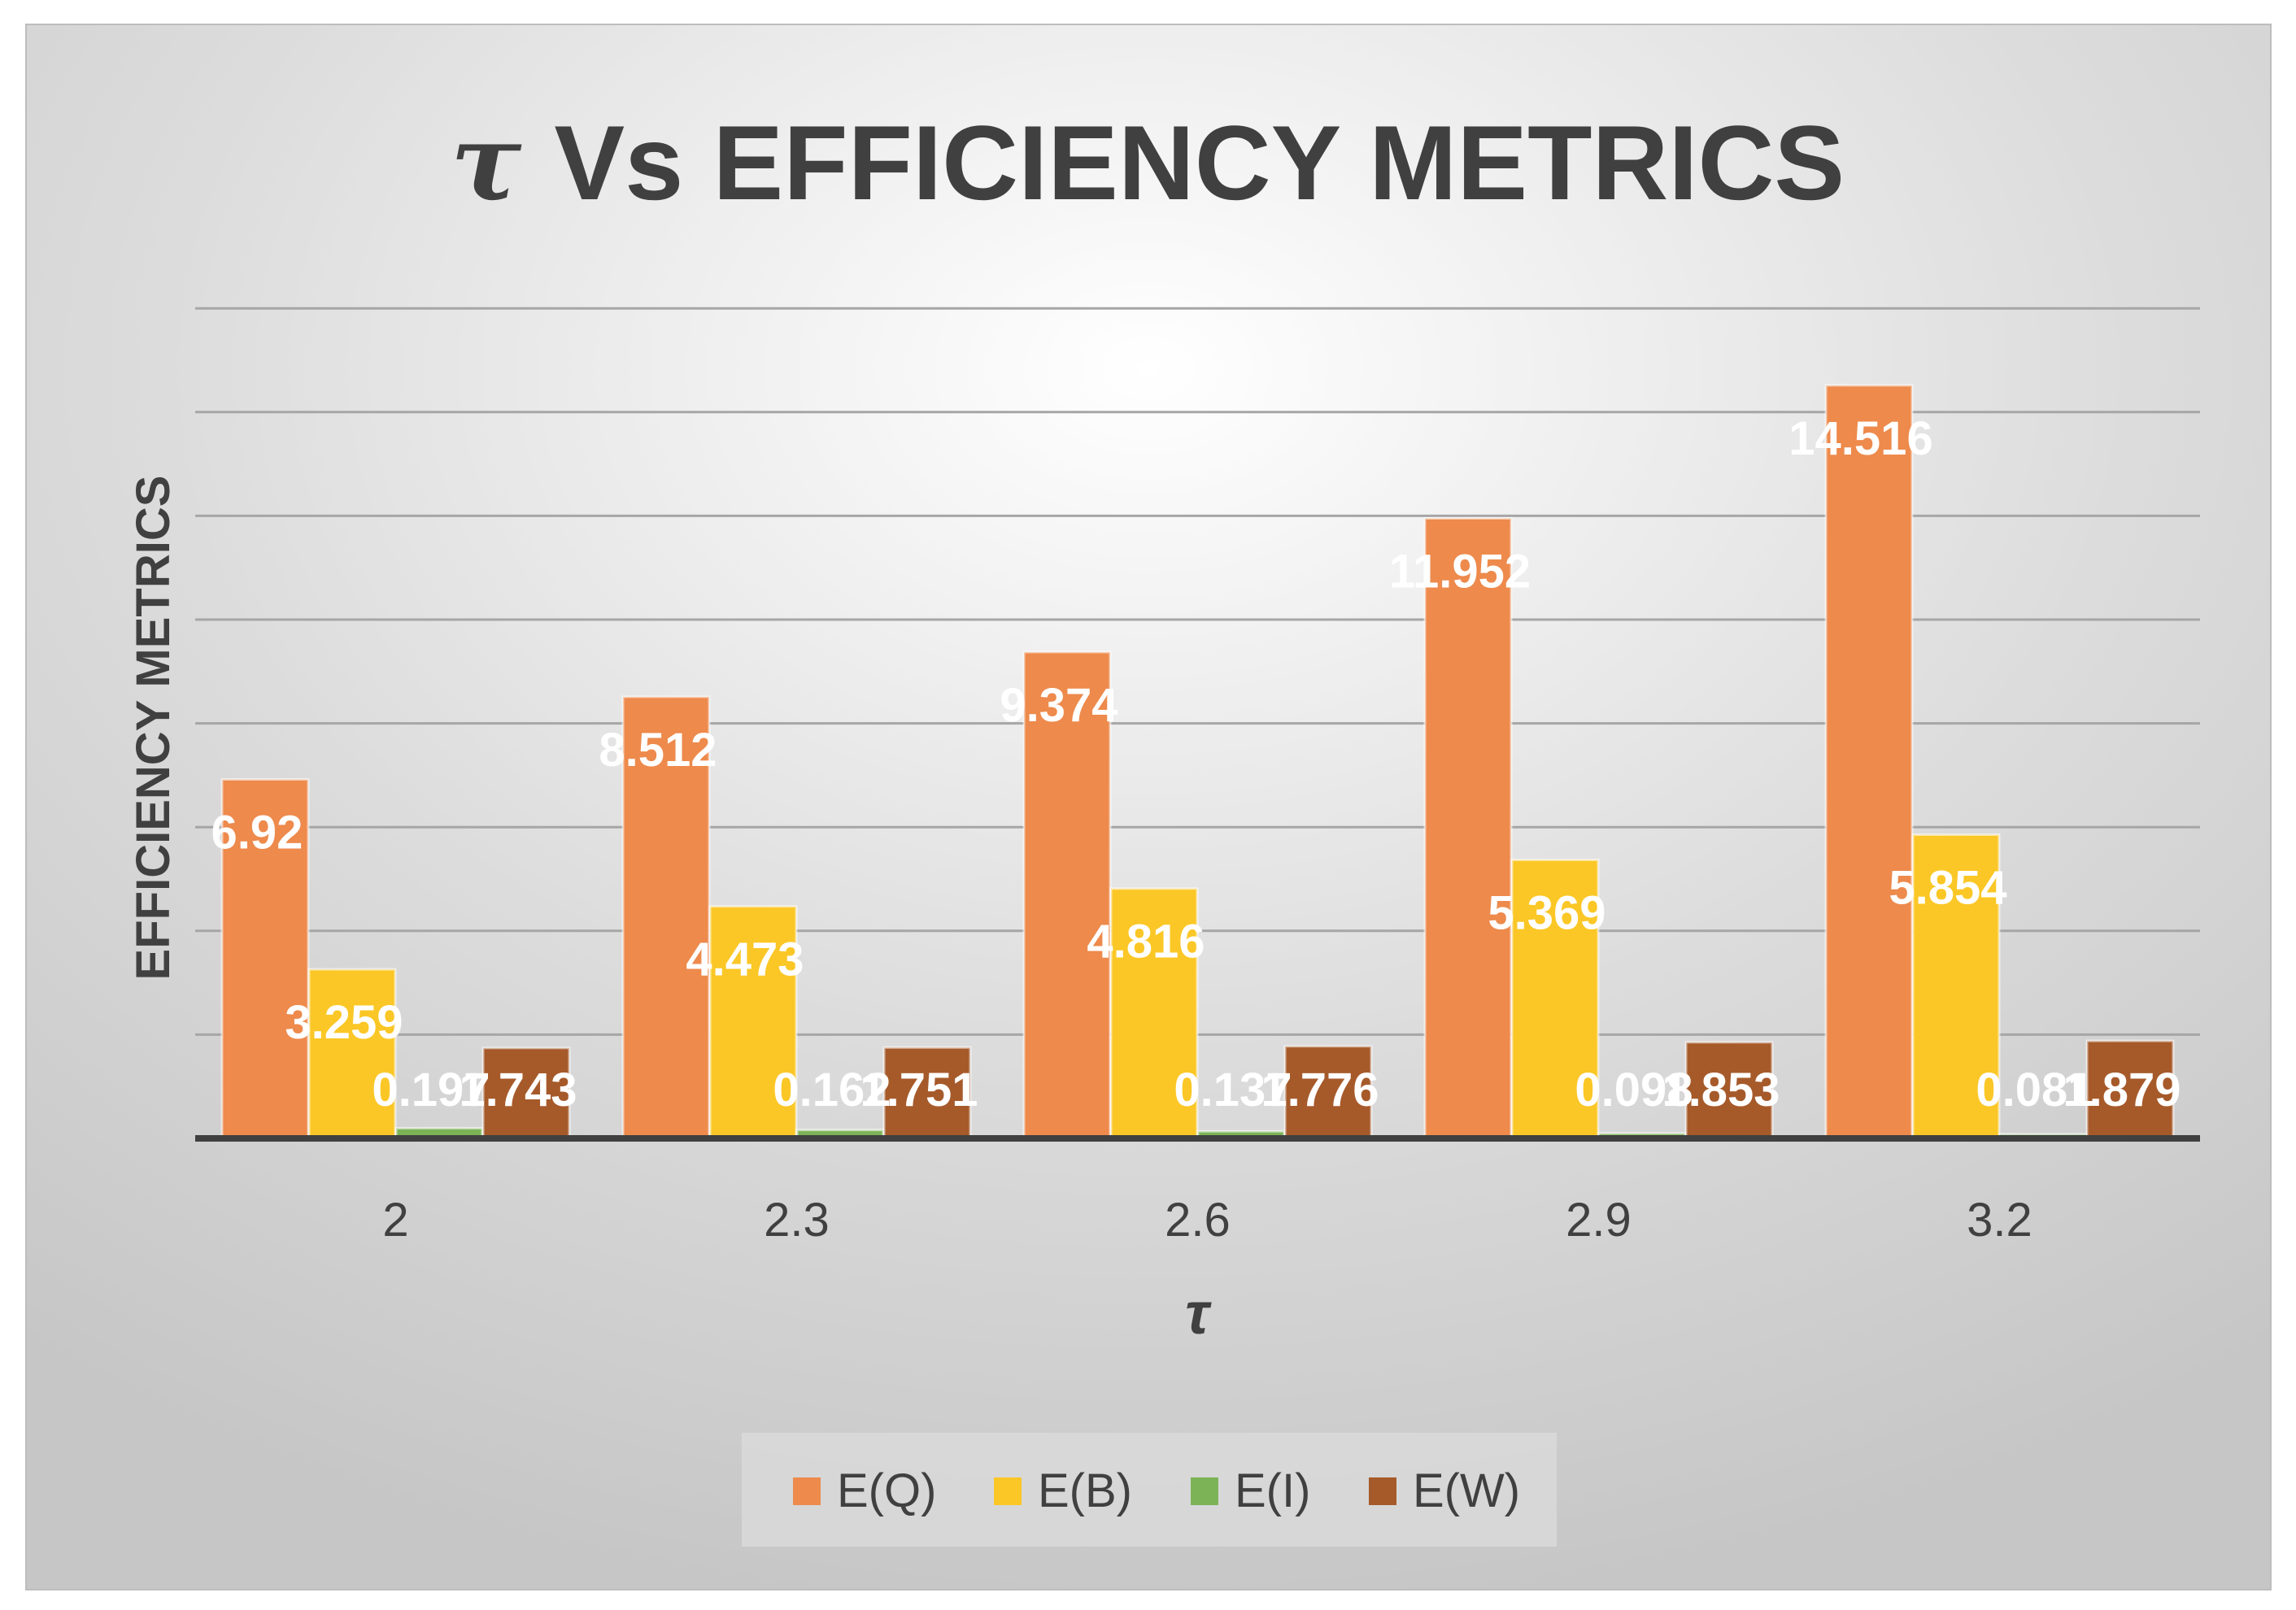 The width and height of the screenshot is (2296, 1610). Describe the element at coordinates (1199, 1314) in the screenshot. I see `x-axis-title: τ` at that location.